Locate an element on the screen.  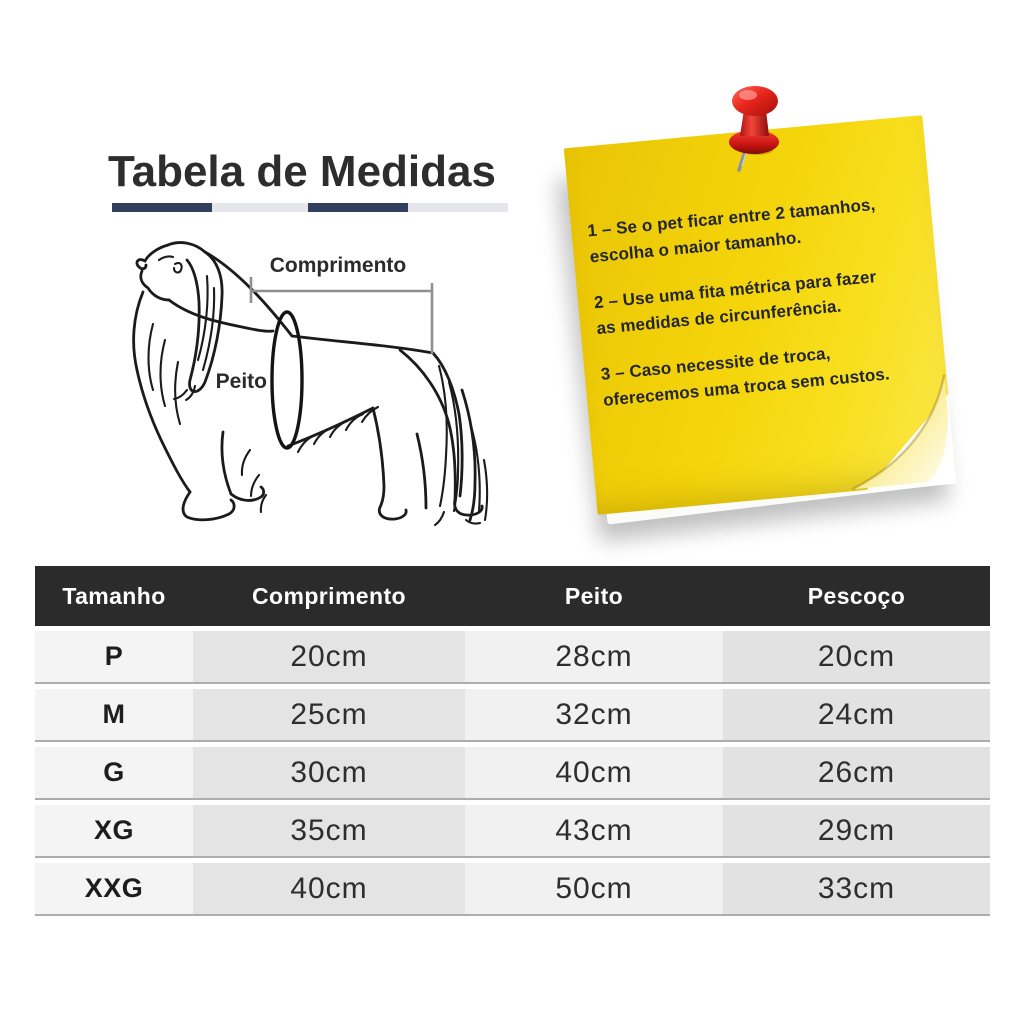
size-cell: XG is located at coordinates (114, 831).